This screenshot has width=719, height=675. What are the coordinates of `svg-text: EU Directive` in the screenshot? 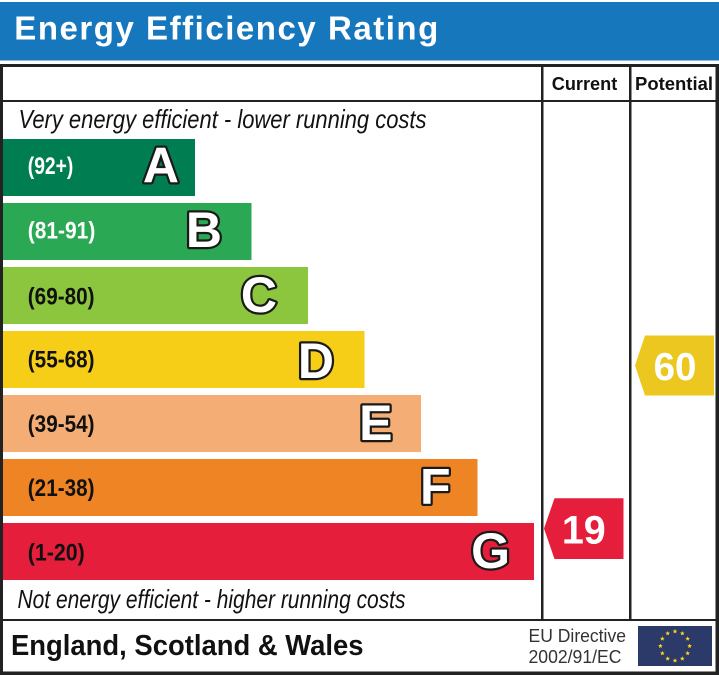 It's located at (578, 636).